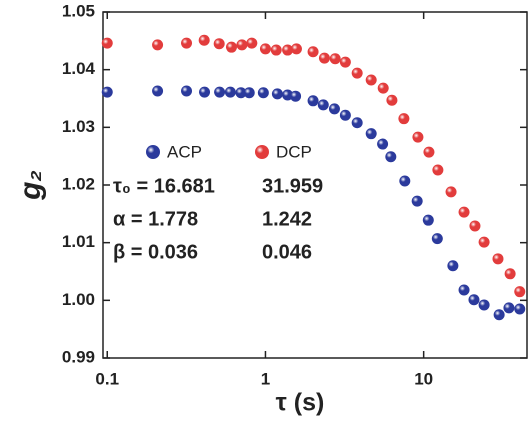  I want to click on y-tick-label: 1.01, so click(78, 241).